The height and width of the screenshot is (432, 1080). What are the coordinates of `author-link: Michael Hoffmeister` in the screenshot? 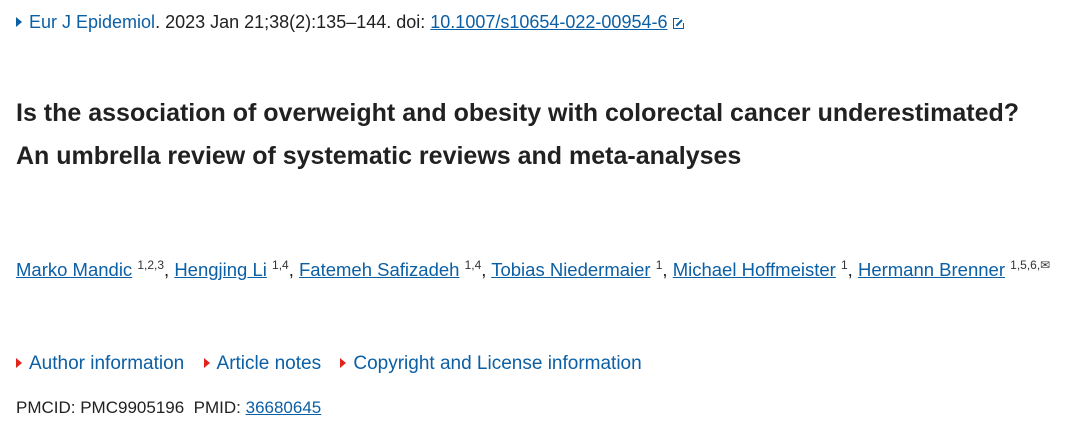 It's located at (754, 270).